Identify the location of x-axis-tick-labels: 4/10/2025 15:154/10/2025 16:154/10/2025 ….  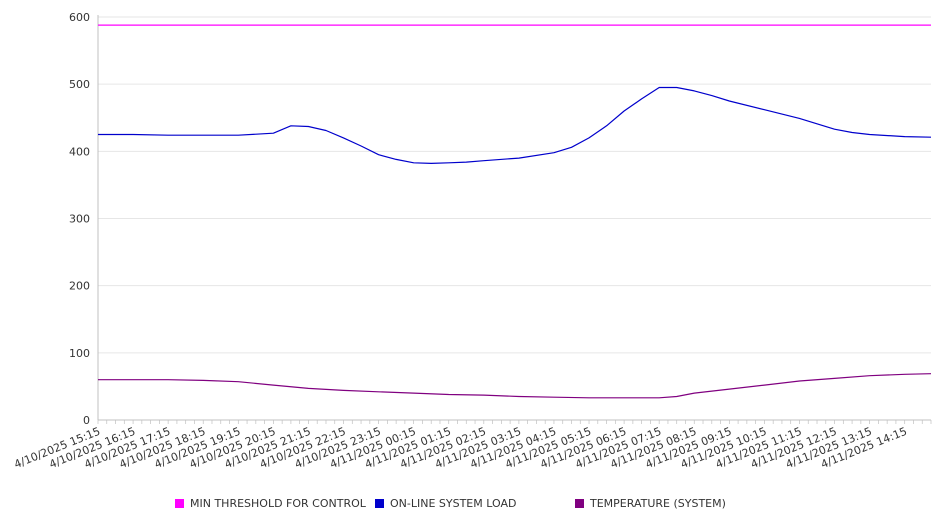
(460, 448).